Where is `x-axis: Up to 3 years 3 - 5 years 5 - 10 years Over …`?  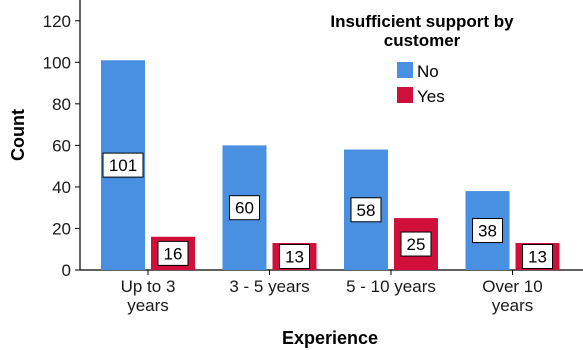
x-axis: Up to 3 years 3 - 5 years 5 - 10 years Over … is located at coordinates (331, 292).